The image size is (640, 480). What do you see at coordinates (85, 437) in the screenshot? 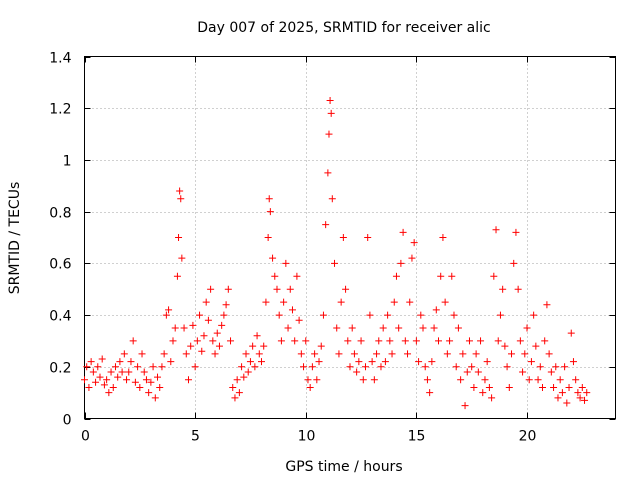
I see `x-tick-label: 0` at bounding box center [85, 437].